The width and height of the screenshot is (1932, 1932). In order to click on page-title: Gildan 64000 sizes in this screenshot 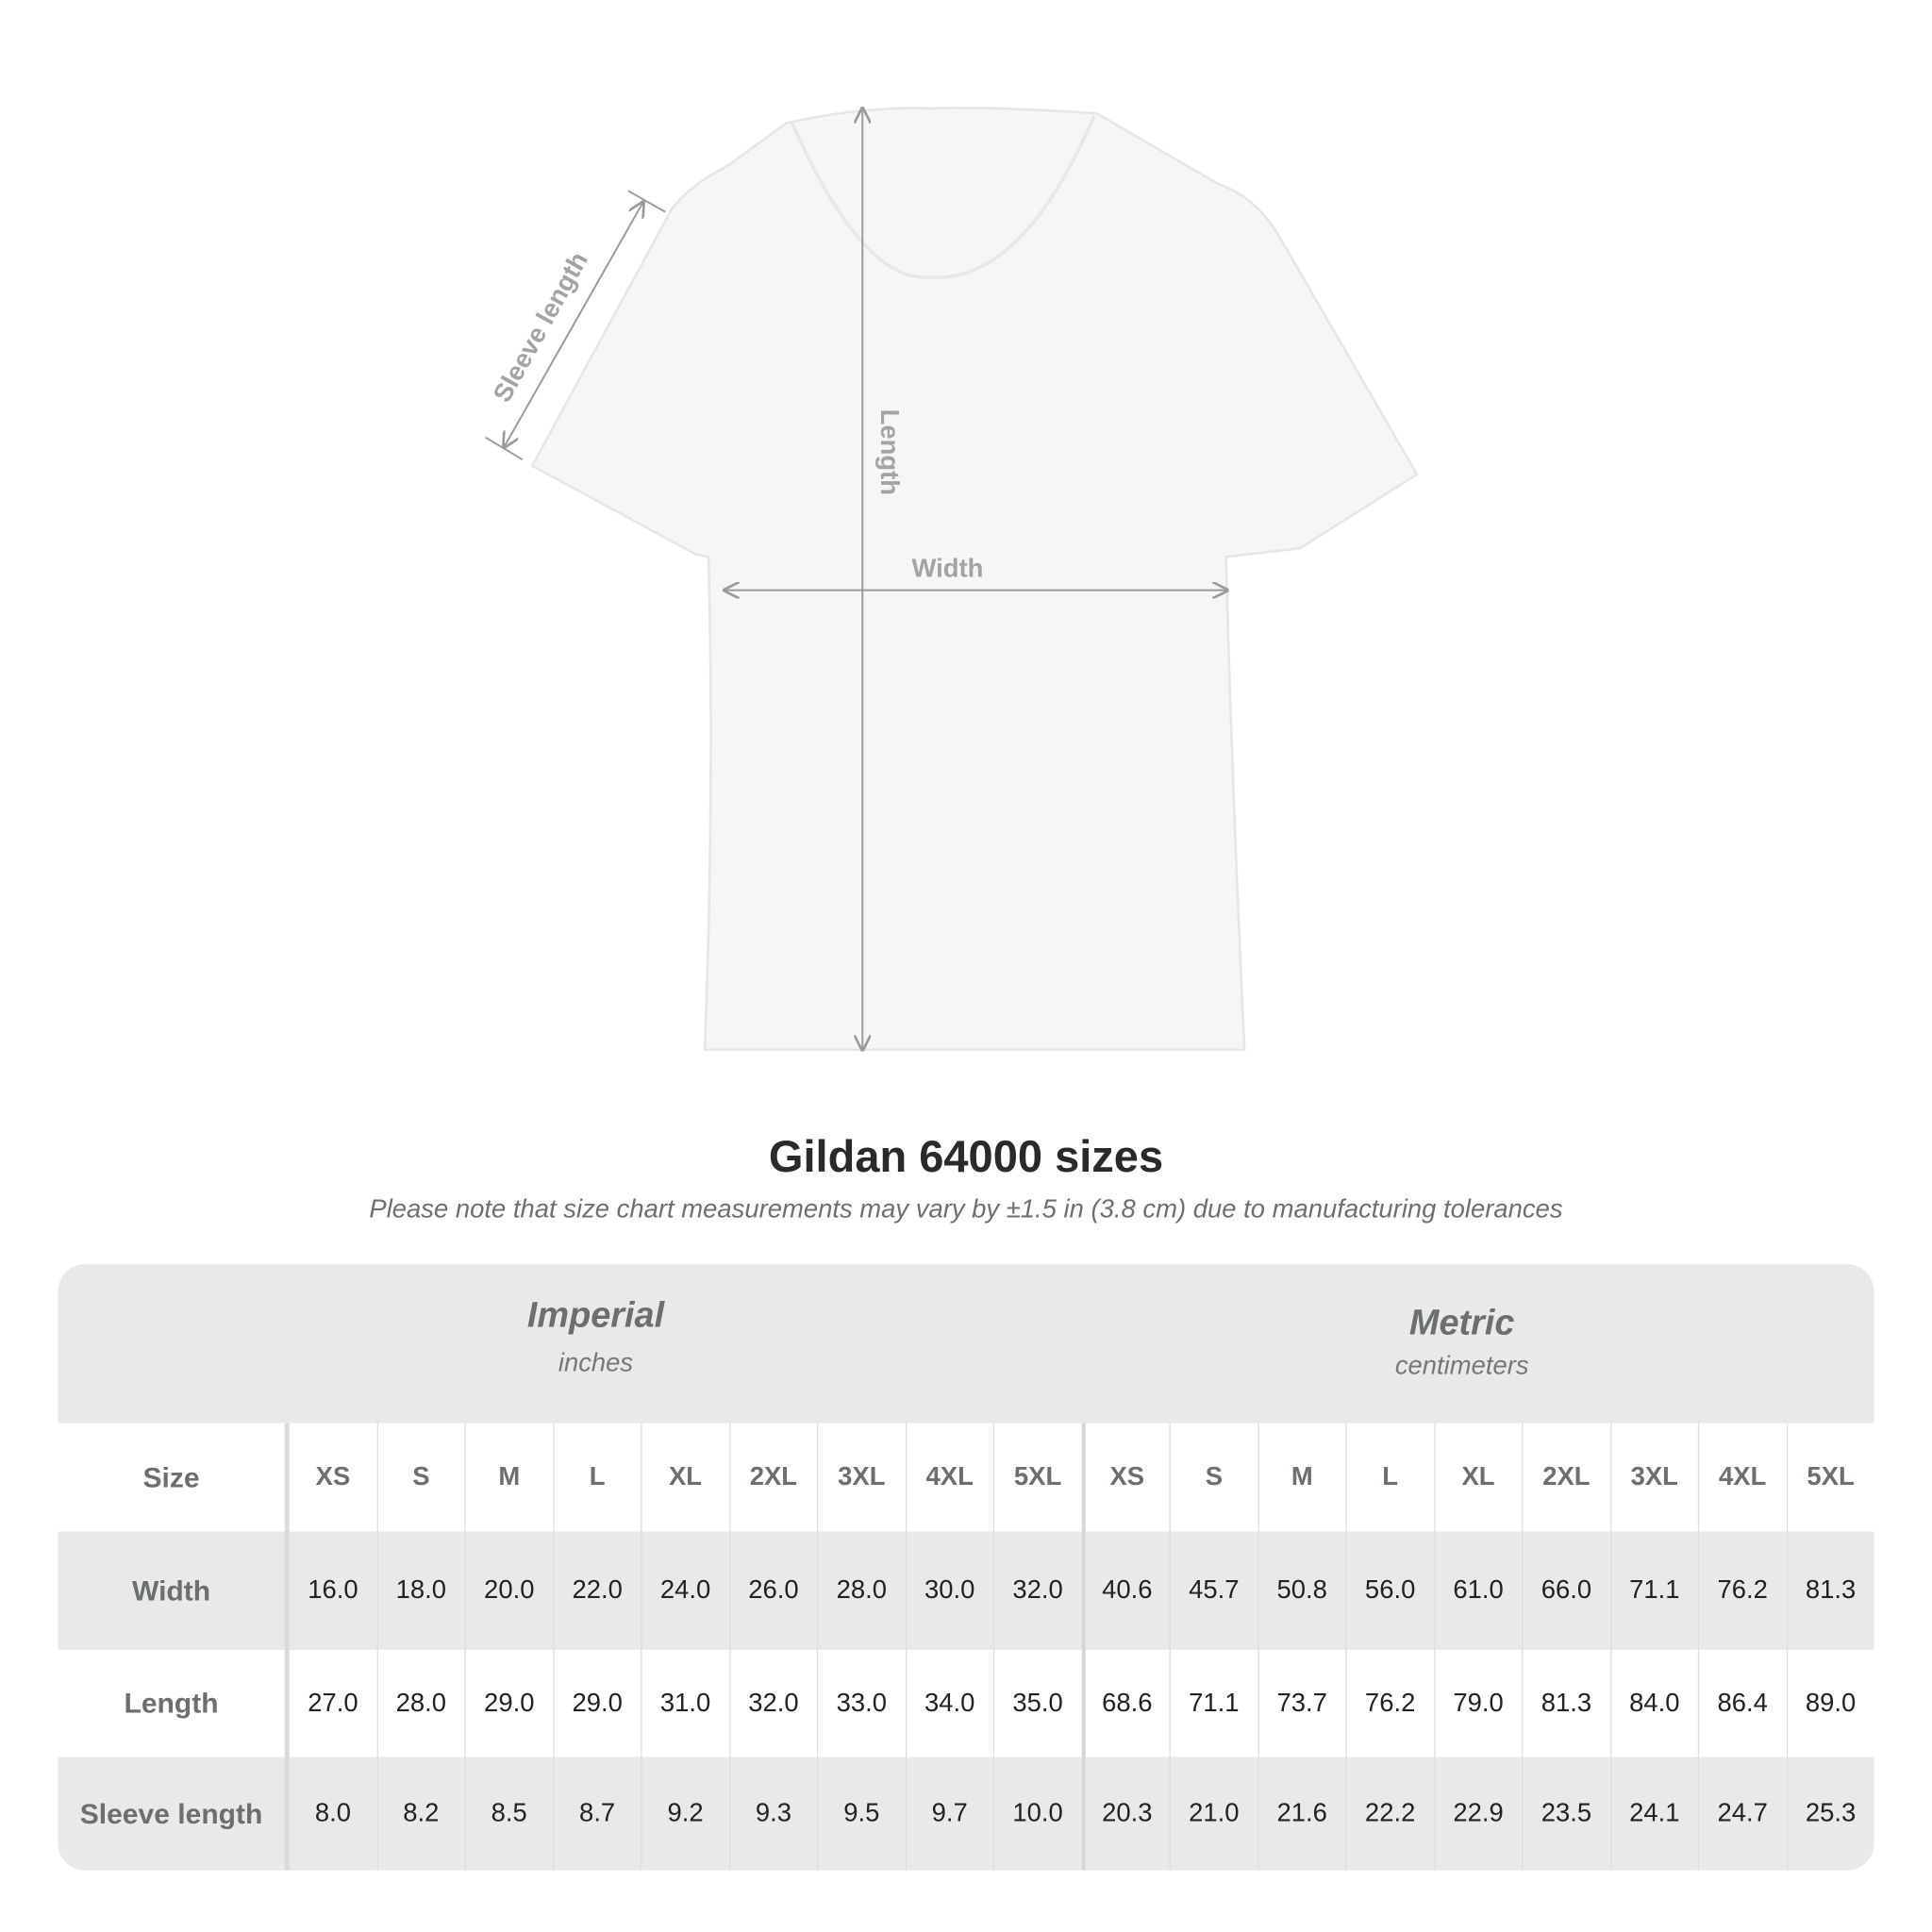, I will do `click(966, 1157)`.